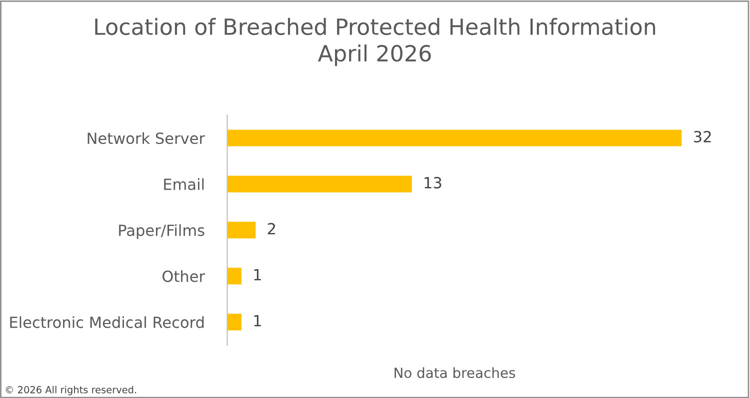 The height and width of the screenshot is (398, 750). I want to click on text: © 2026 All rights reserved., so click(71, 391).